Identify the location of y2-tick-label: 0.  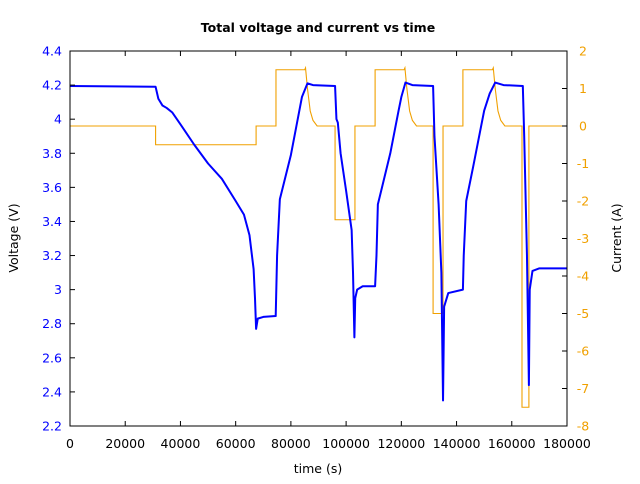
(583, 126).